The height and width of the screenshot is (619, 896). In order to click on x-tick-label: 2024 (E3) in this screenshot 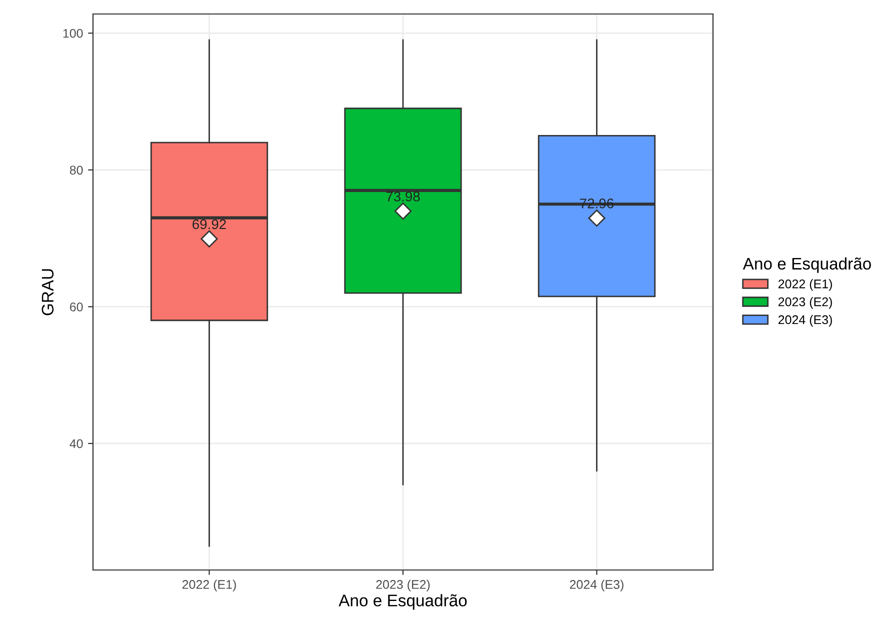, I will do `click(597, 586)`.